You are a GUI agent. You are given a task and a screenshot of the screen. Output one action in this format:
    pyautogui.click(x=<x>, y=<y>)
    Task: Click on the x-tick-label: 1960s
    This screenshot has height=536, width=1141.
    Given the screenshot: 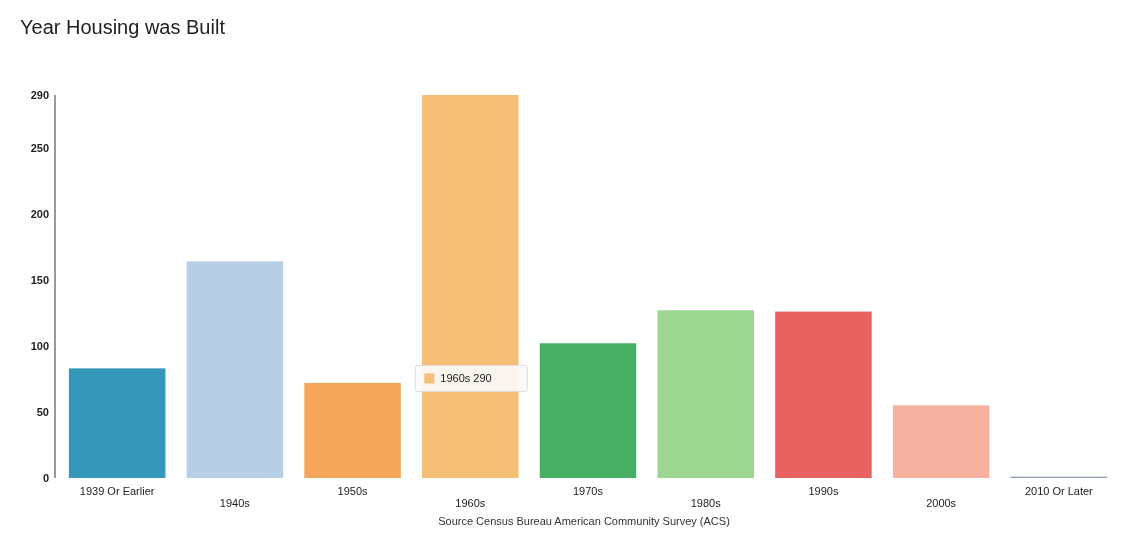 What is the action you would take?
    pyautogui.click(x=470, y=503)
    